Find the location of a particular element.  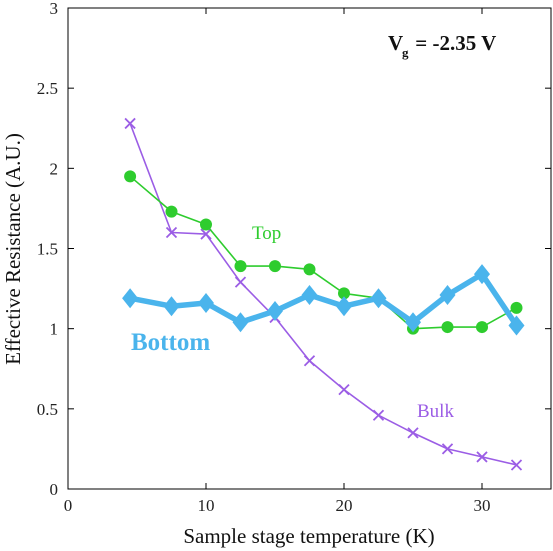

y-tick-label: 2.5 is located at coordinates (47, 88).